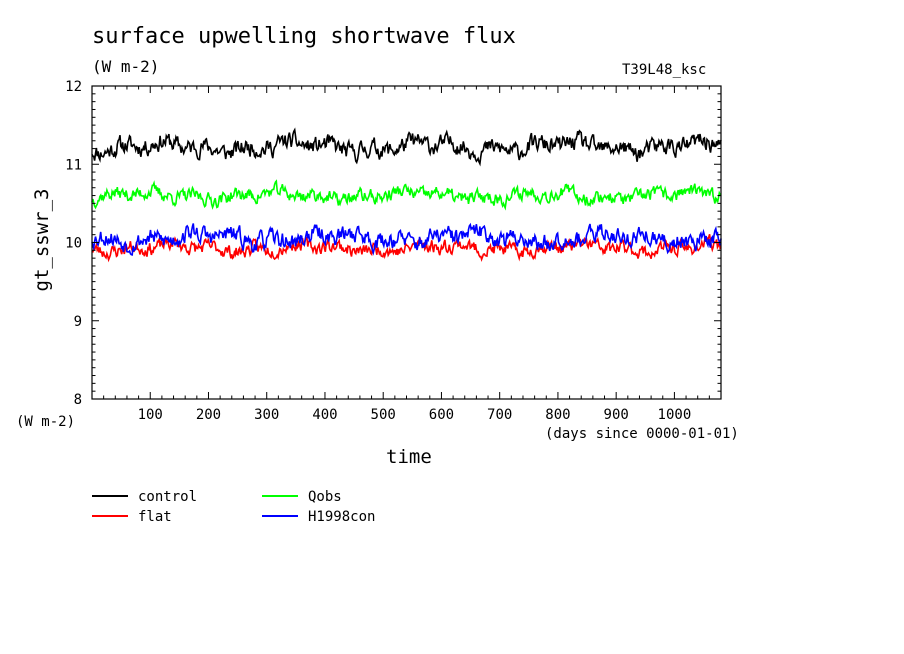 Image resolution: width=904 pixels, height=654 pixels. What do you see at coordinates (441, 415) in the screenshot?
I see `x-tick-label: 600` at bounding box center [441, 415].